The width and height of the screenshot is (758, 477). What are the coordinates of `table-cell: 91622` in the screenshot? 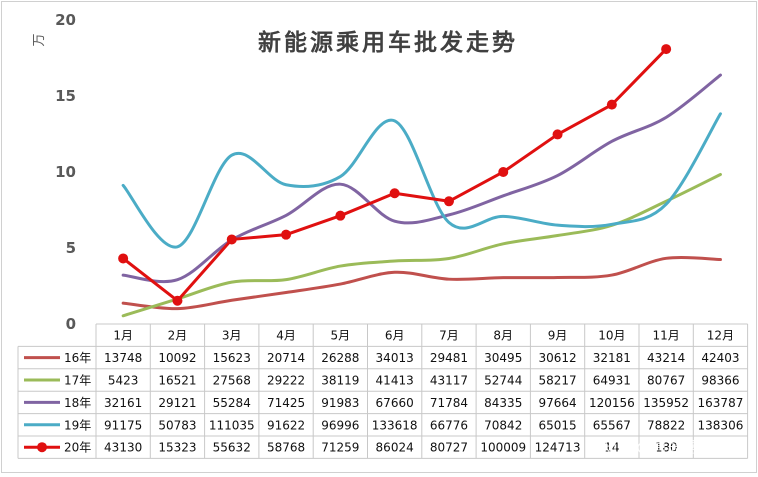 It's located at (286, 425).